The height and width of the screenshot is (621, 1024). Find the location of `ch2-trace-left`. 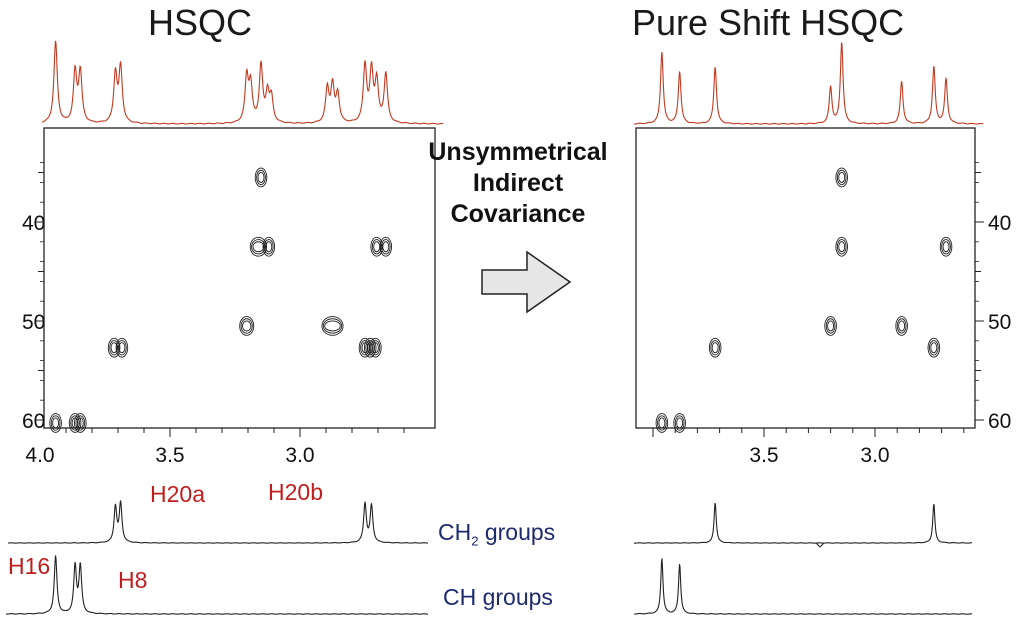

ch2-trace-left is located at coordinates (217, 522).